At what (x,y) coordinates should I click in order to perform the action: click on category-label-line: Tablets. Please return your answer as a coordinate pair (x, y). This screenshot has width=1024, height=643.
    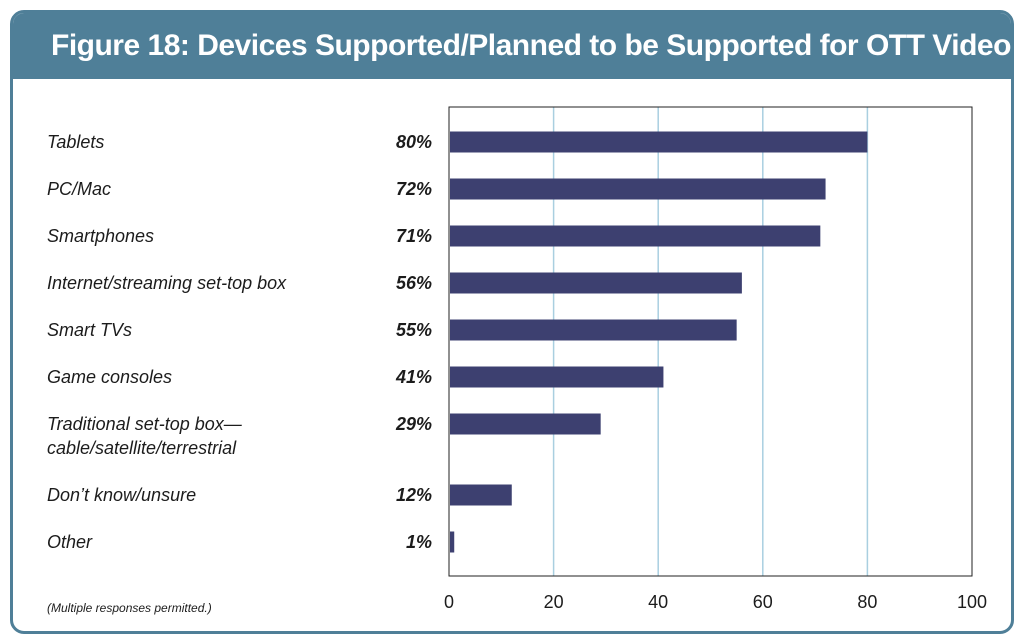
    Looking at the image, I should click on (75, 142).